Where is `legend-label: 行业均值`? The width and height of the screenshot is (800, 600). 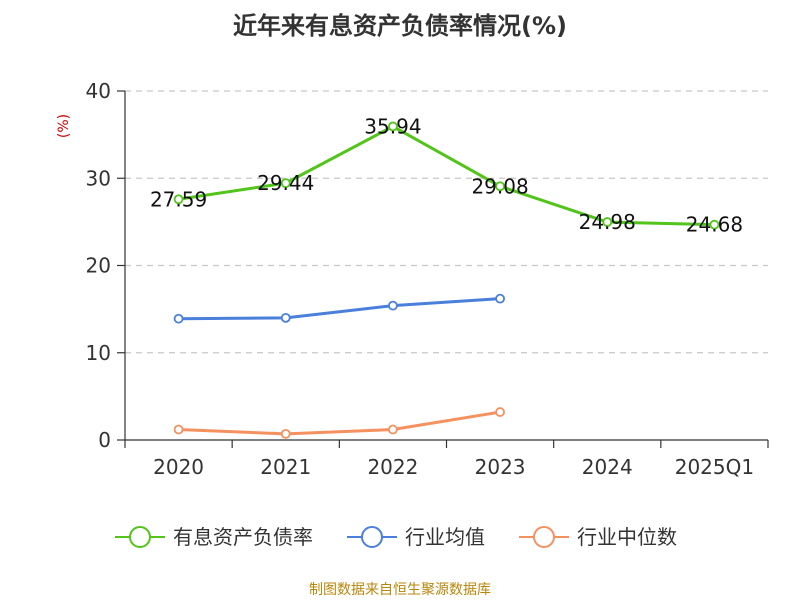
legend-label: 行业均值 is located at coordinates (445, 537).